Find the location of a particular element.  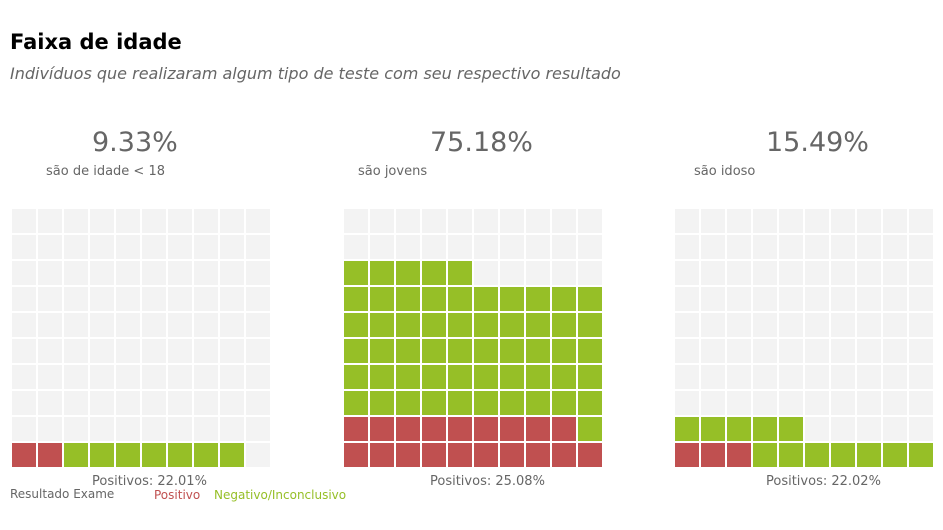

waffle-grid-elderly is located at coordinates (805, 339).